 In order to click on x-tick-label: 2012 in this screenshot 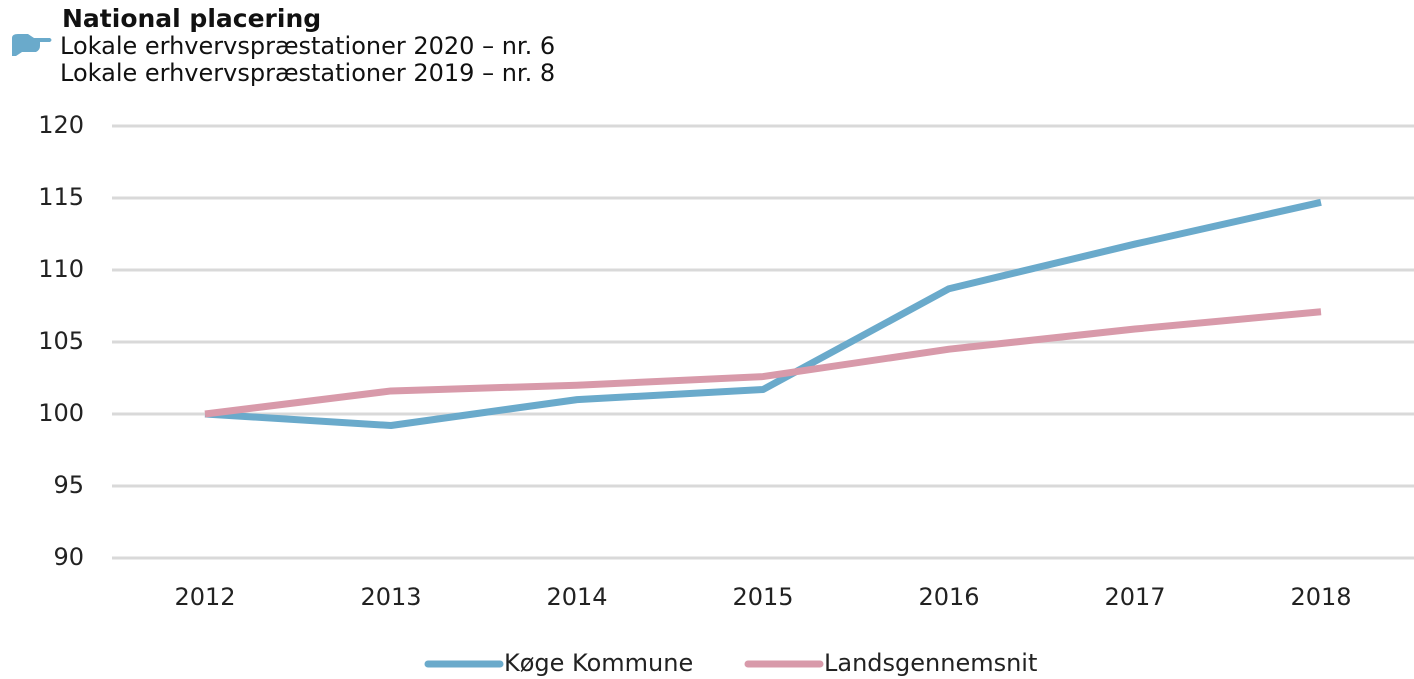, I will do `click(204, 597)`.